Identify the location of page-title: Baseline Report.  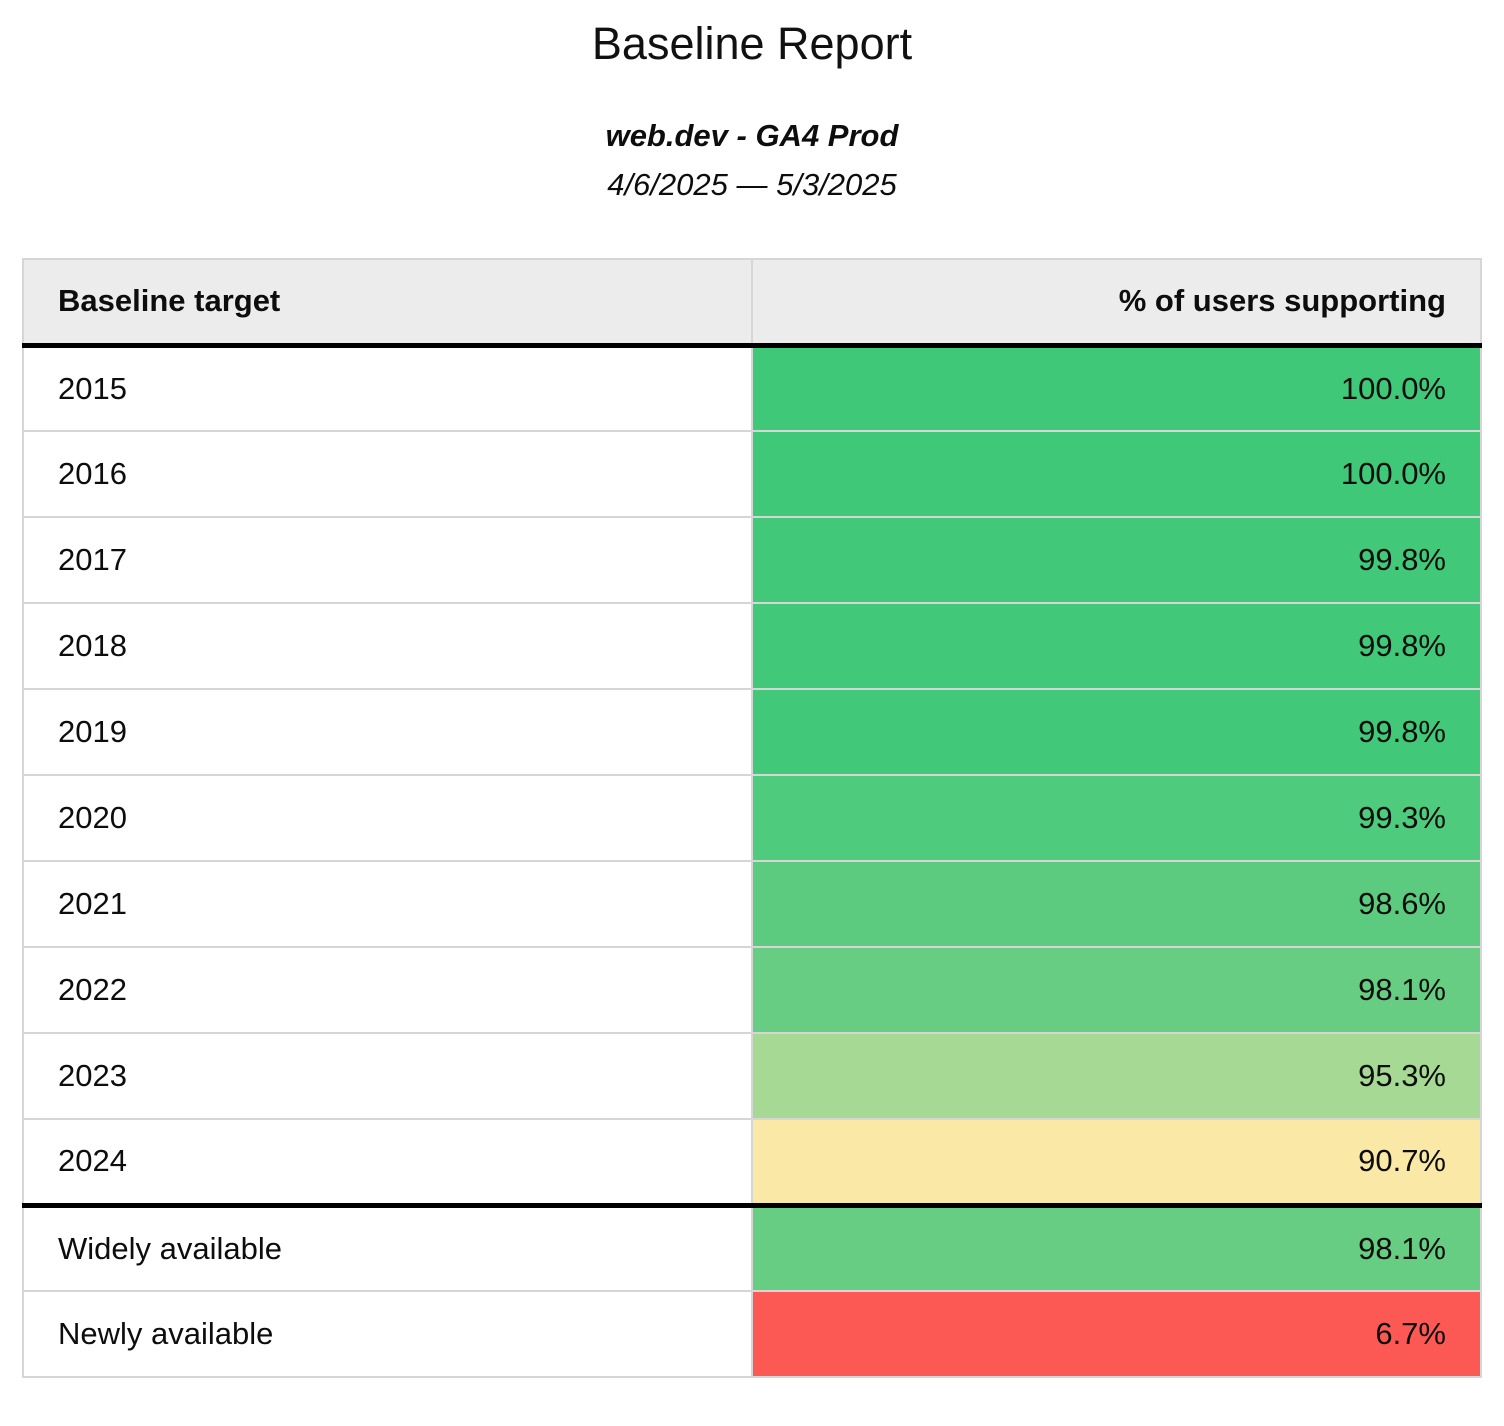
(752, 43).